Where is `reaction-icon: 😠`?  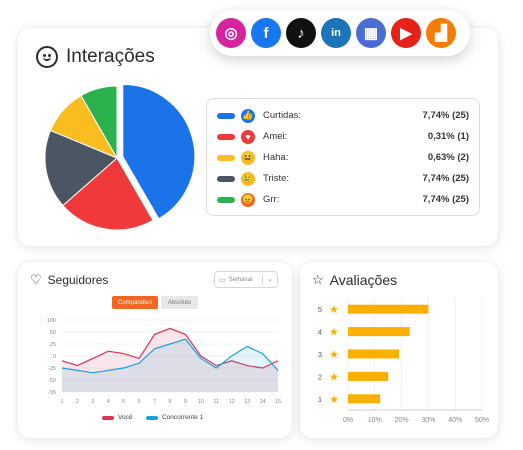 reaction-icon: 😠 is located at coordinates (248, 199).